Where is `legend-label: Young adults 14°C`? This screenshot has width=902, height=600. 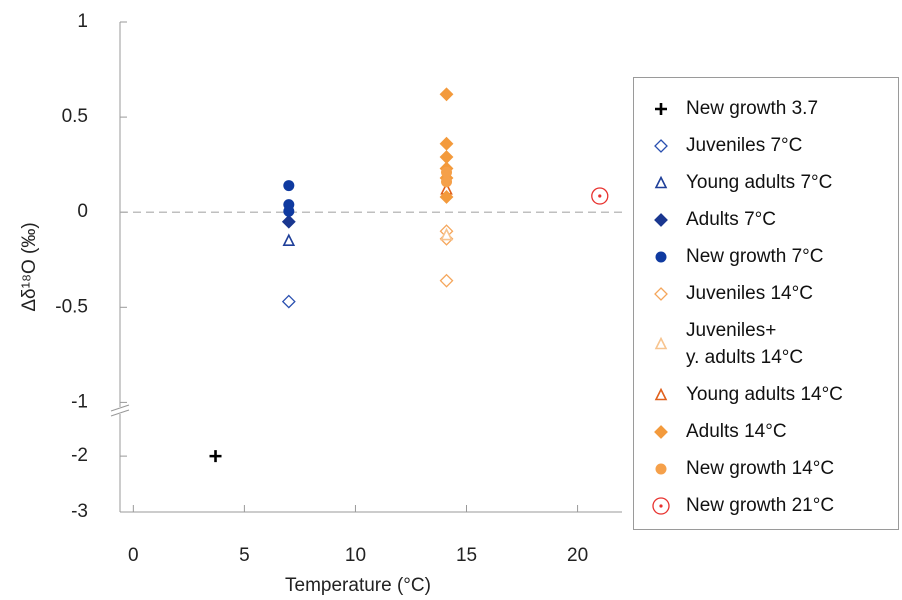
legend-label: Young adults 14°C is located at coordinates (764, 394).